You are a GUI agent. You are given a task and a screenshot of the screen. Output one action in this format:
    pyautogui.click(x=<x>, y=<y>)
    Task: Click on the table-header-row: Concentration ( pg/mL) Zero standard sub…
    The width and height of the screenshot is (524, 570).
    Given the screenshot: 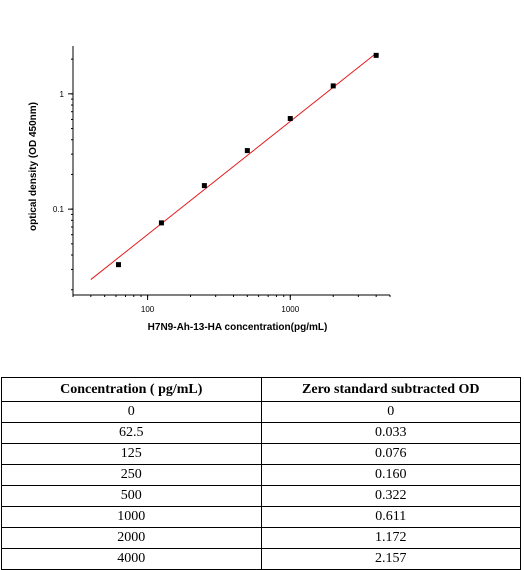 What is the action you would take?
    pyautogui.click(x=261, y=389)
    